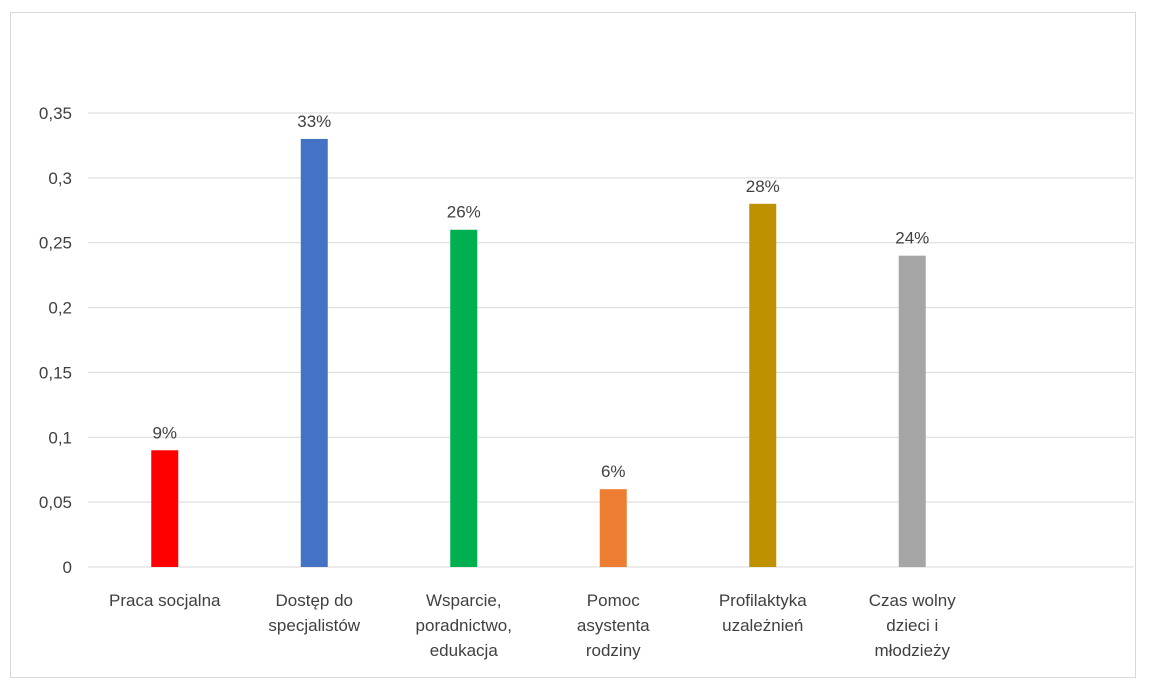 Image resolution: width=1149 pixels, height=680 pixels. What do you see at coordinates (314, 625) in the screenshot?
I see `category-label: specjalistów` at bounding box center [314, 625].